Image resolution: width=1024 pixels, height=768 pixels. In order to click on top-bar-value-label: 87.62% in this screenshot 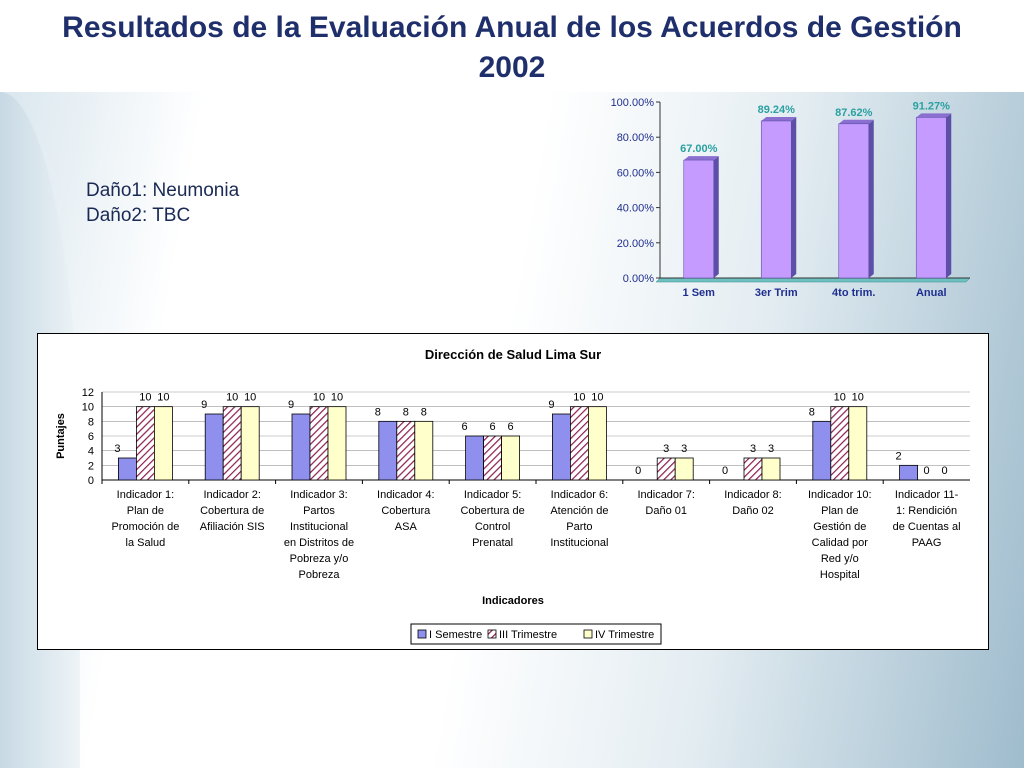, I will do `click(854, 113)`.